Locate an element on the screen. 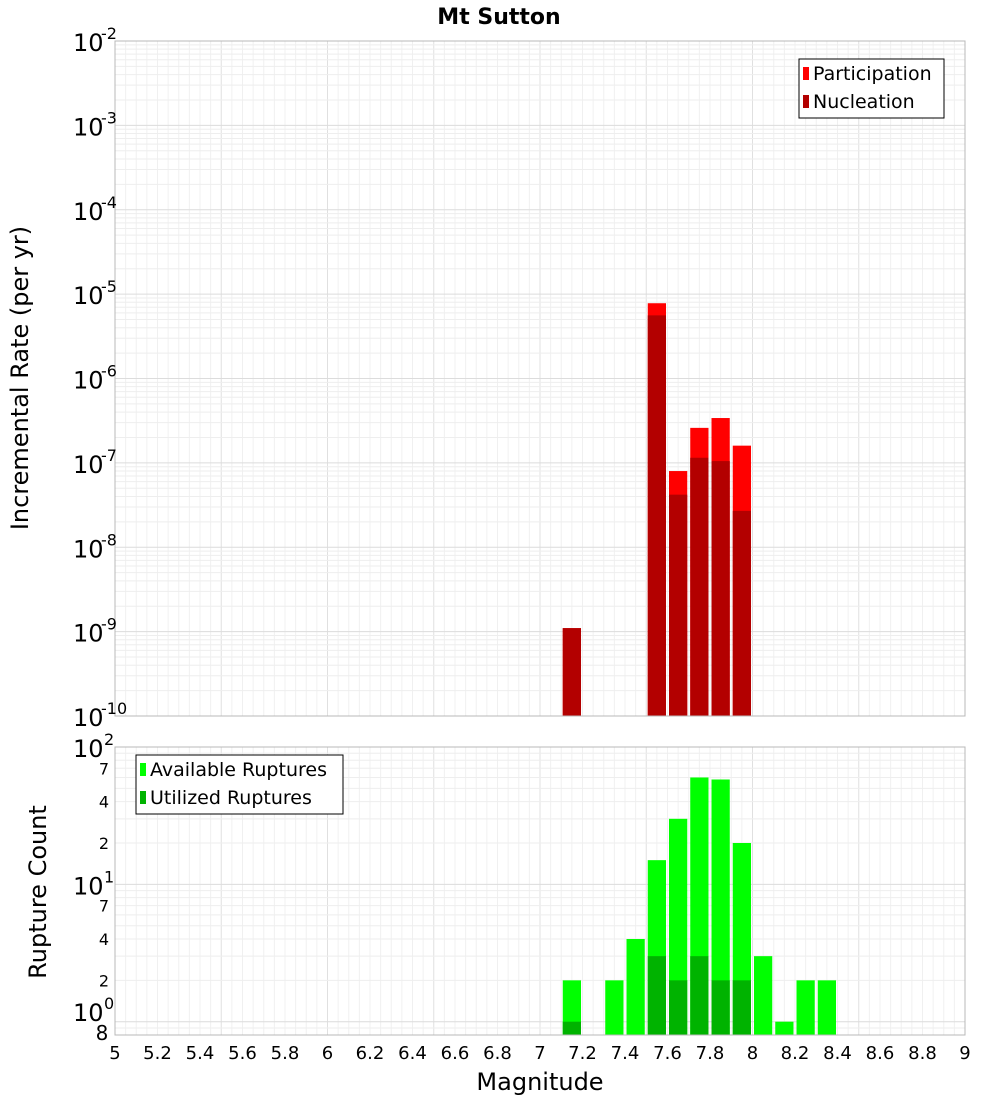 Image resolution: width=1000 pixels, height=1104 pixels. x-tick-label: 8.8 is located at coordinates (922, 1053).